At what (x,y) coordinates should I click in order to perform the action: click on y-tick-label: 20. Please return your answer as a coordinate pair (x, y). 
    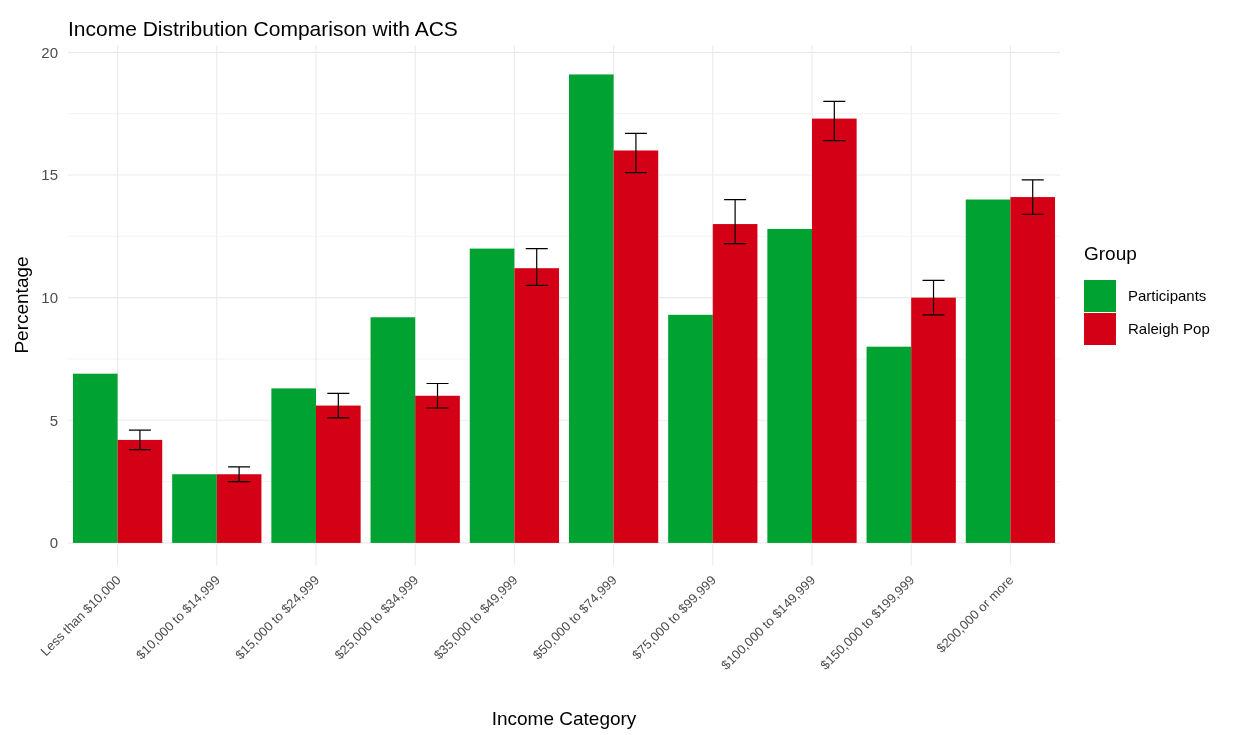
    Looking at the image, I should click on (49, 52).